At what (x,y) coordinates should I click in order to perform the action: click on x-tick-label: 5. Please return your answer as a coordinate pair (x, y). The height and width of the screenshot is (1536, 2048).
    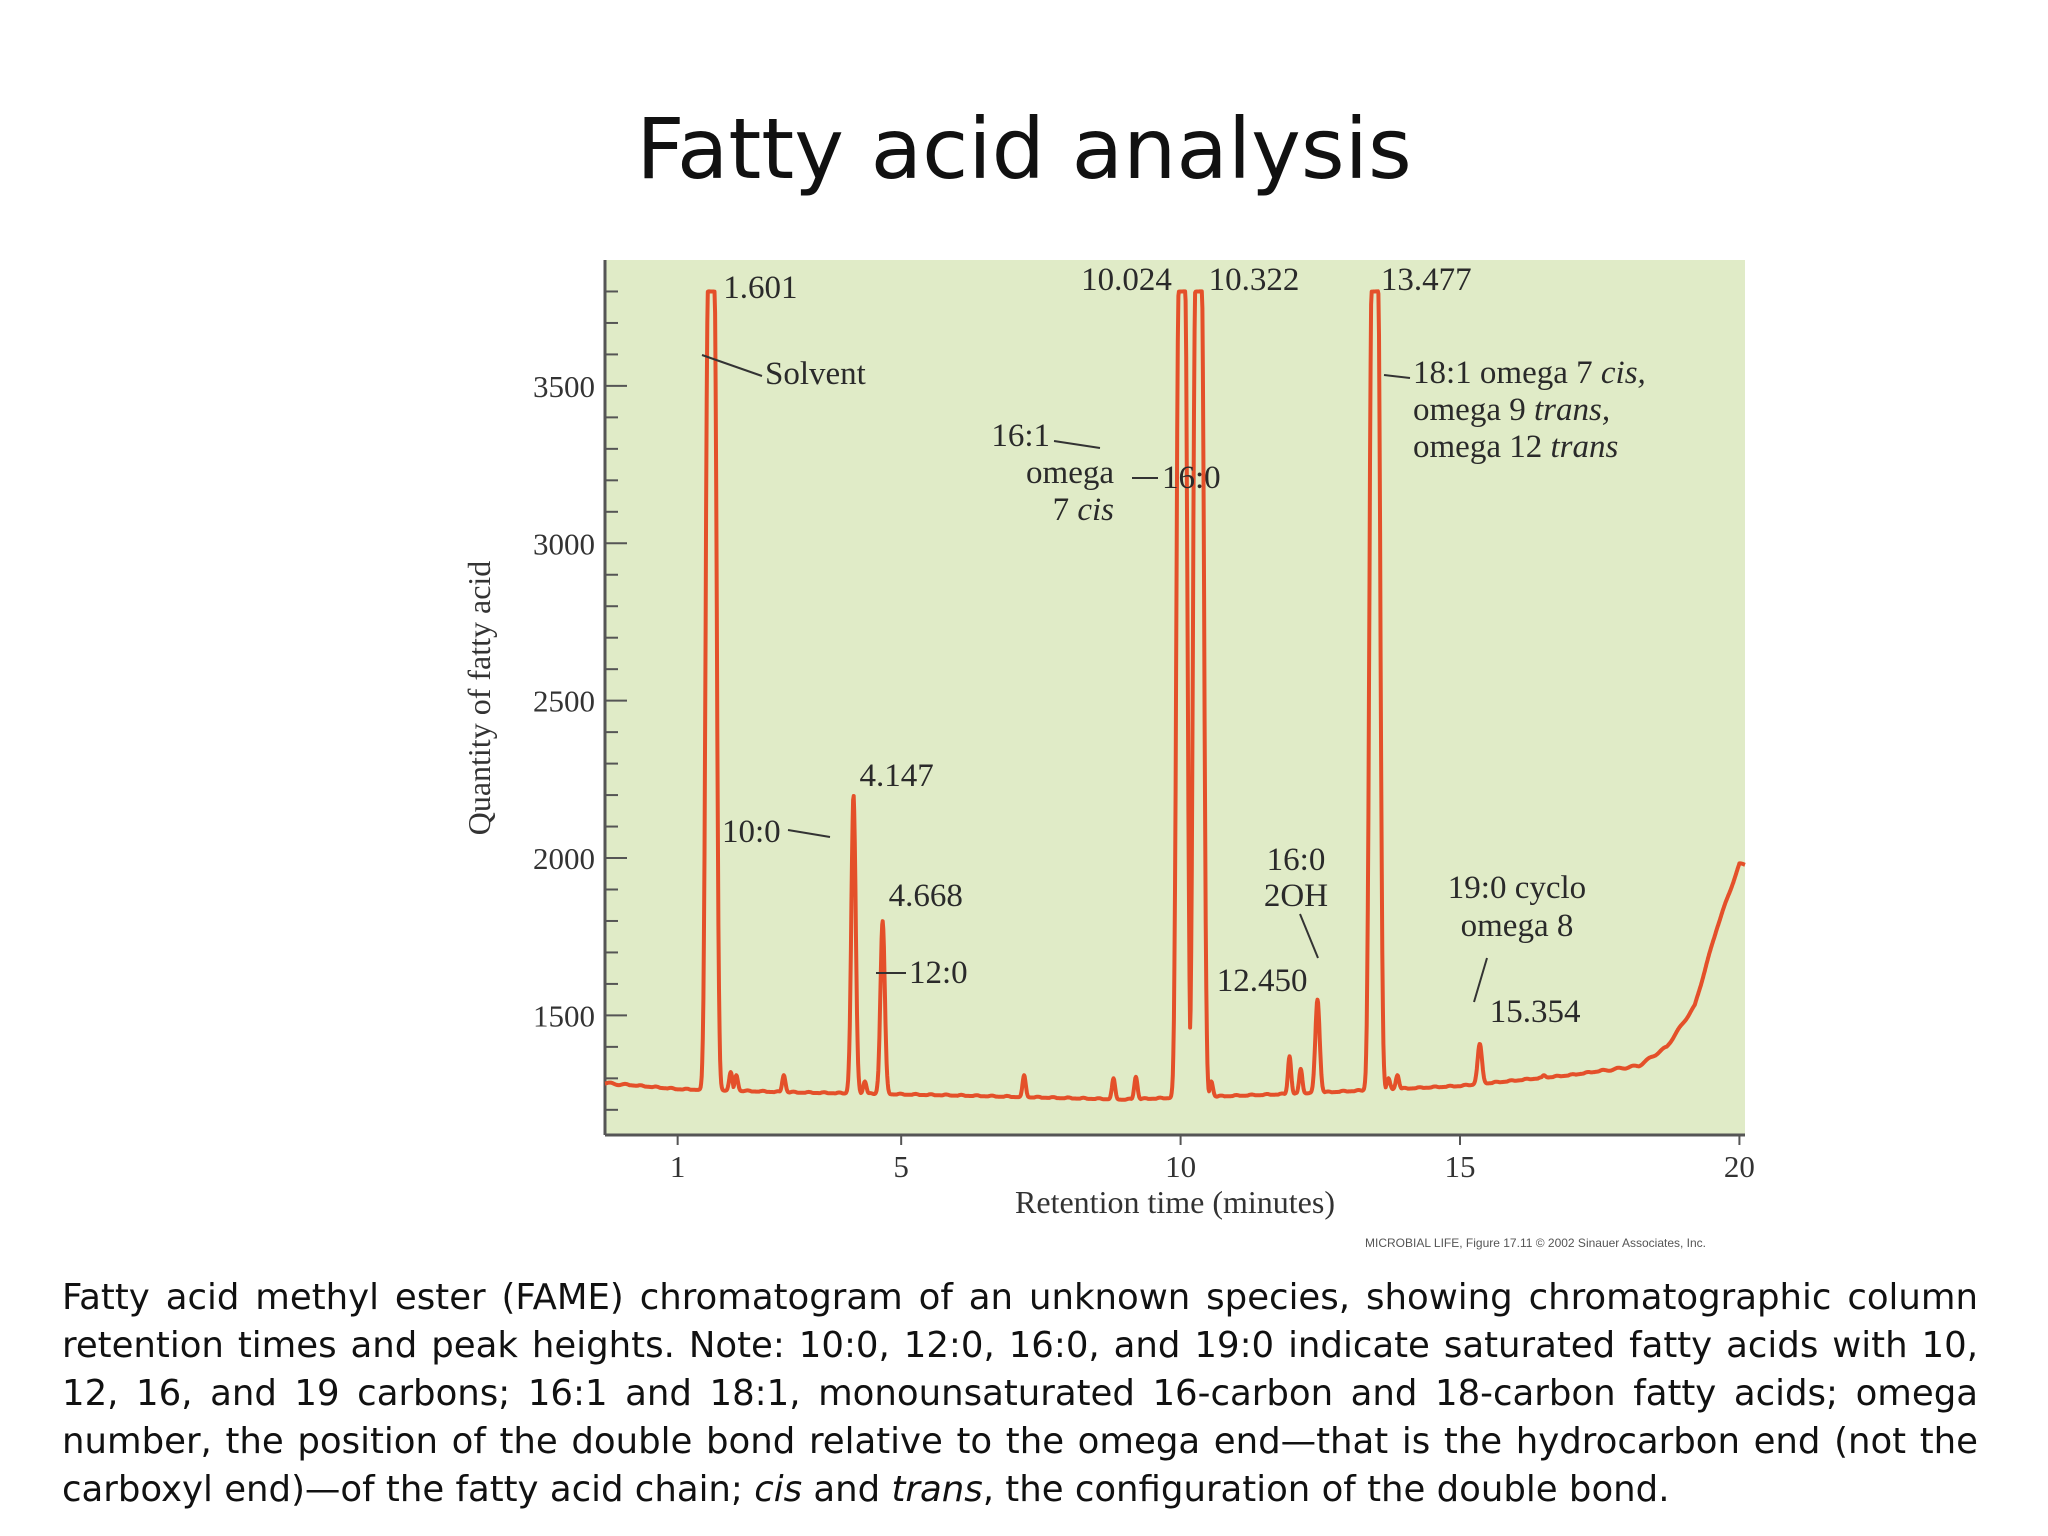
    Looking at the image, I should click on (901, 1166).